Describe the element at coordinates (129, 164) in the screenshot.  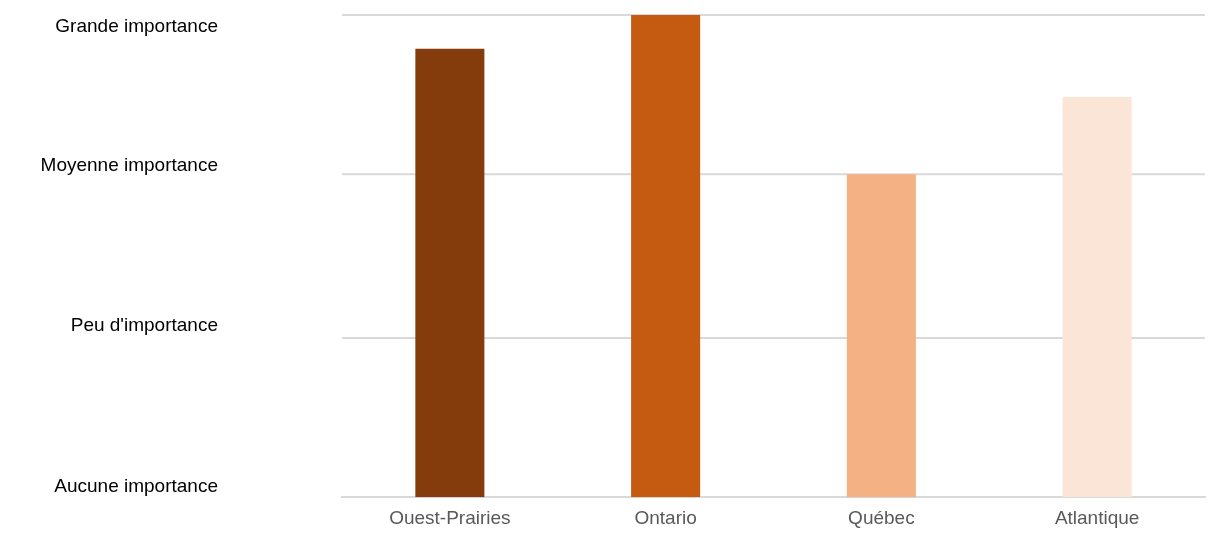
I see `text: Moyenne importance` at that location.